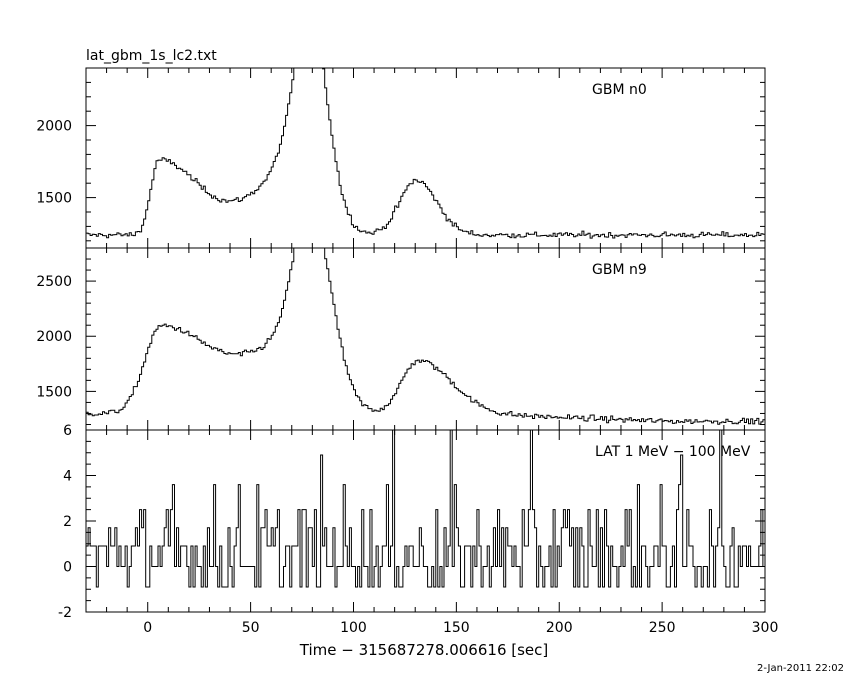 This screenshot has width=850, height=680. What do you see at coordinates (673, 452) in the screenshot?
I see `series-label: LAT 1 MeV − 100 MeV` at bounding box center [673, 452].